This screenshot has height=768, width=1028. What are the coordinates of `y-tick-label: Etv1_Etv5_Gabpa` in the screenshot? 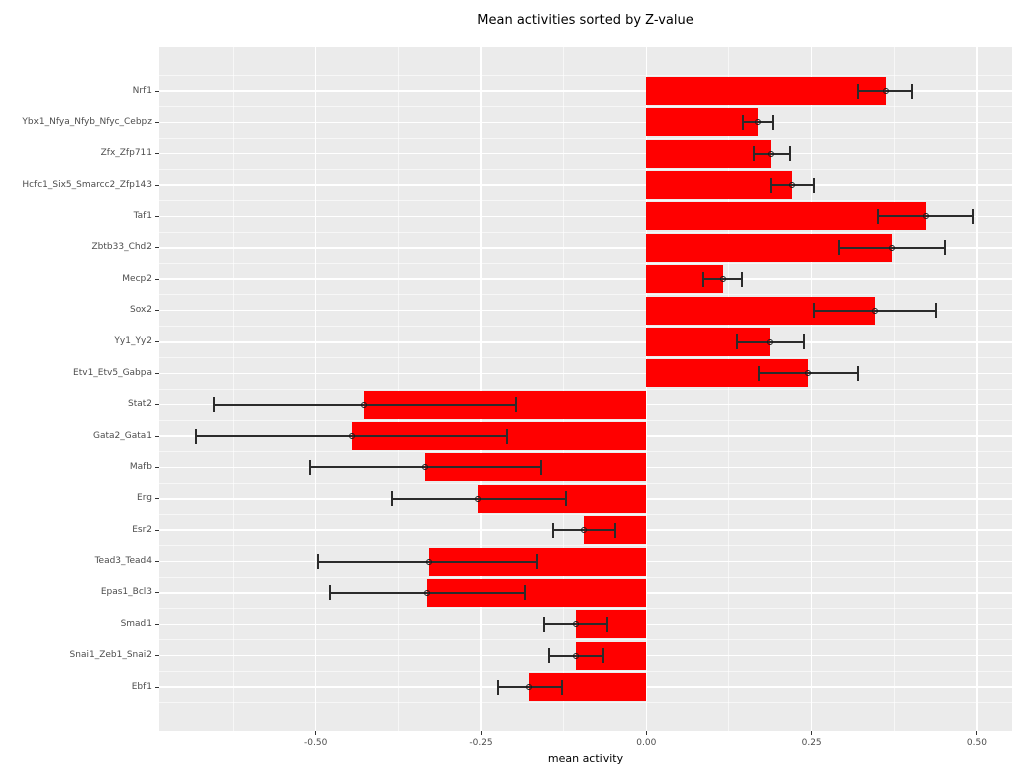 It's located at (112, 372).